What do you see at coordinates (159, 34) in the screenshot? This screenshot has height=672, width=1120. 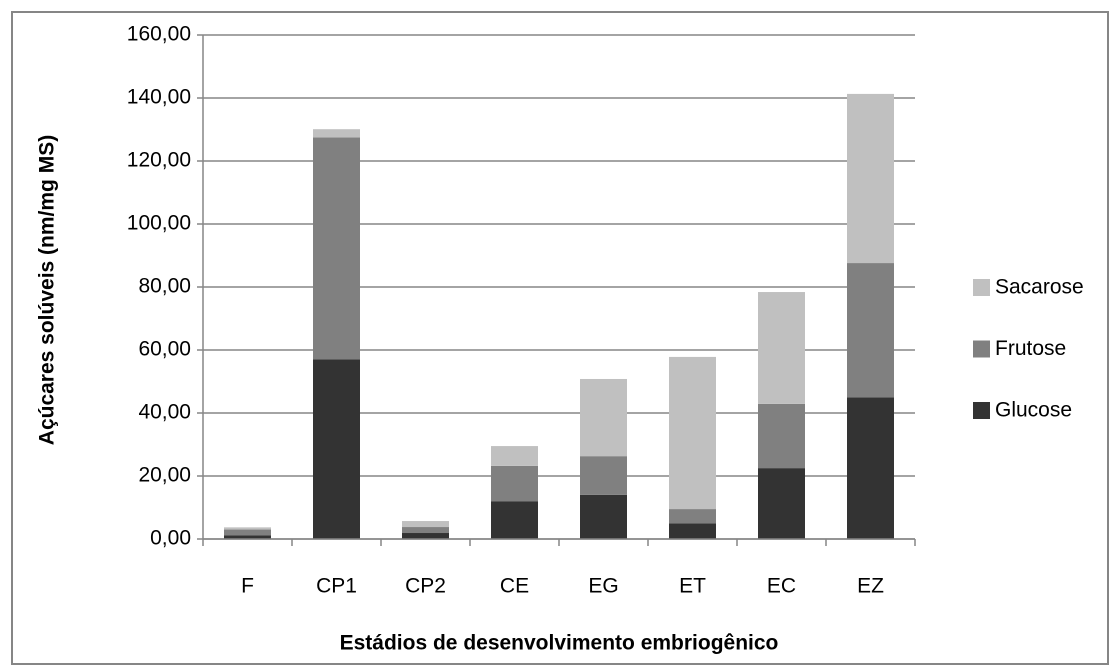 I see `y-tick-label: 160,00` at bounding box center [159, 34].